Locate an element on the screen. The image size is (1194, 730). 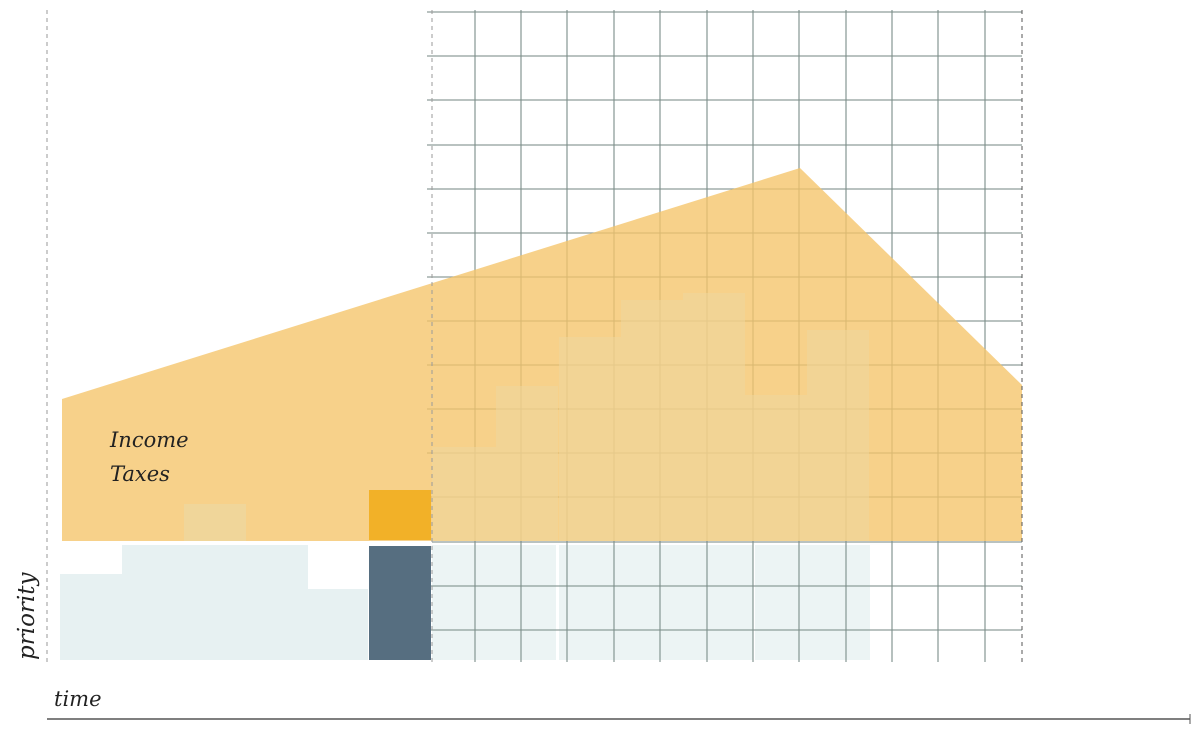
income-taxes-label-line1: Income is located at coordinates (149, 440).